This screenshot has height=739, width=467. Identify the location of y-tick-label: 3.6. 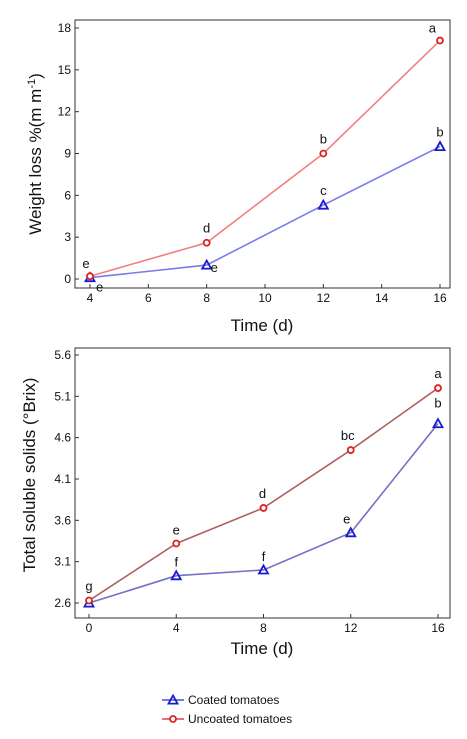
(62, 520).